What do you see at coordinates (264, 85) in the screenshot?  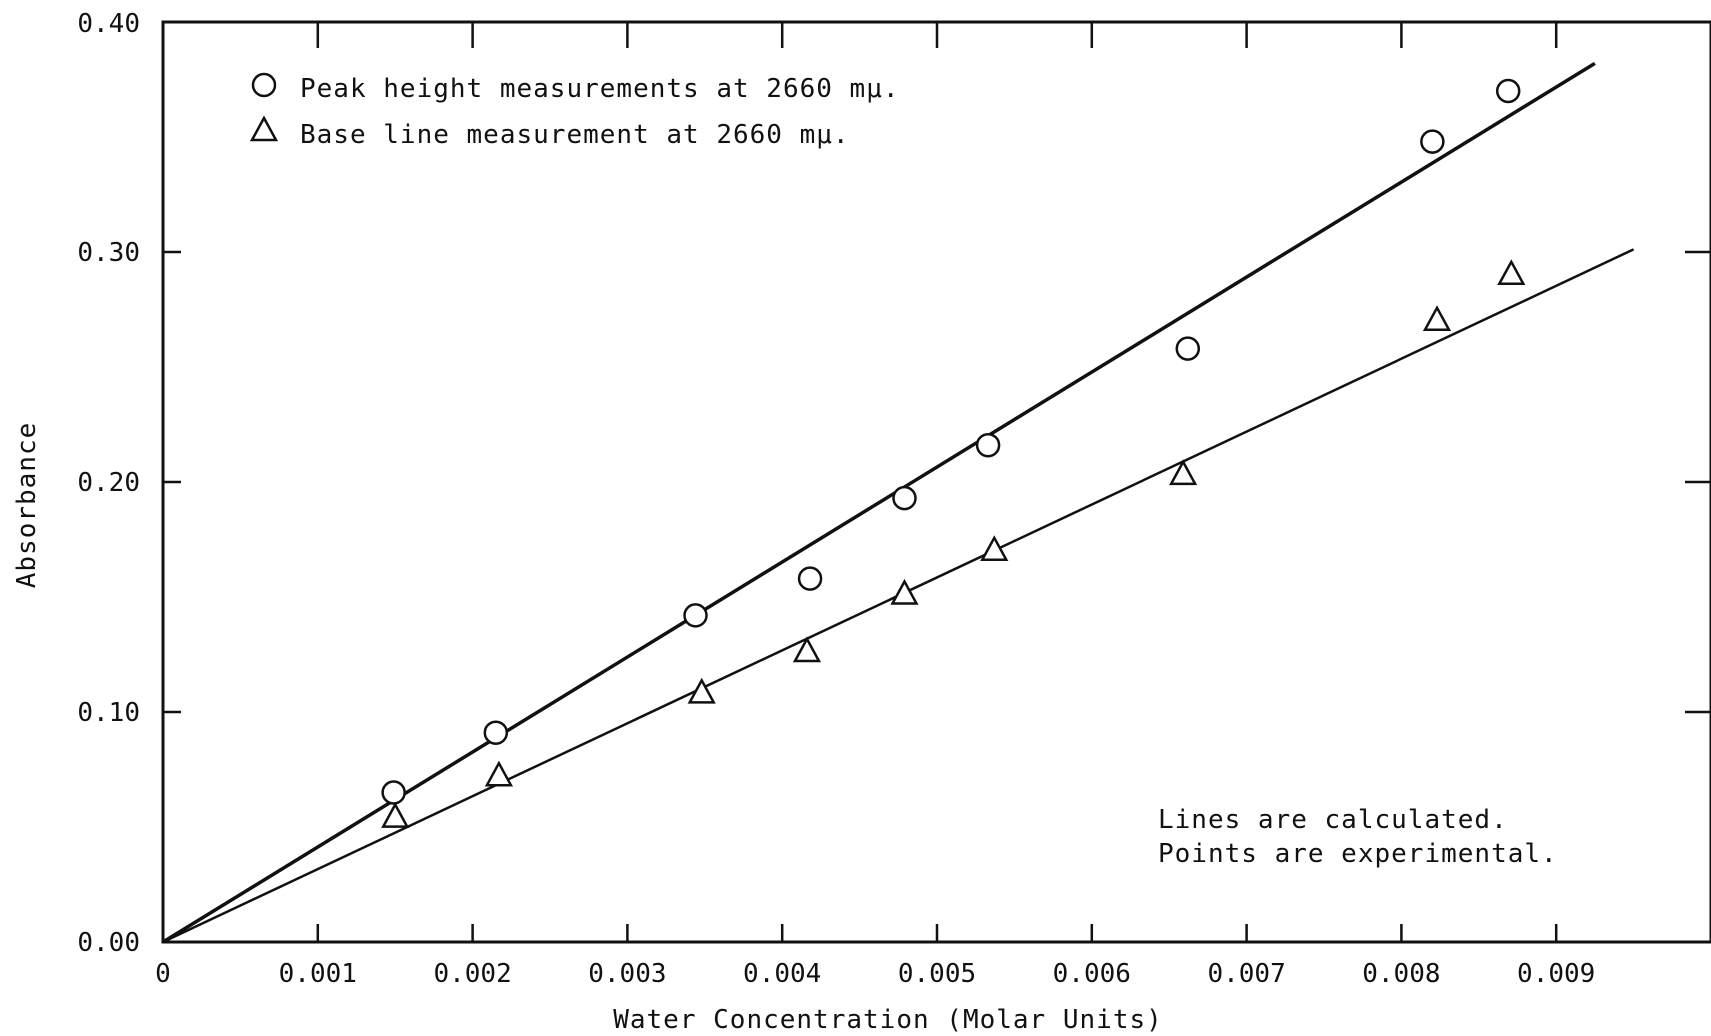 I see `legend-circle-marker` at bounding box center [264, 85].